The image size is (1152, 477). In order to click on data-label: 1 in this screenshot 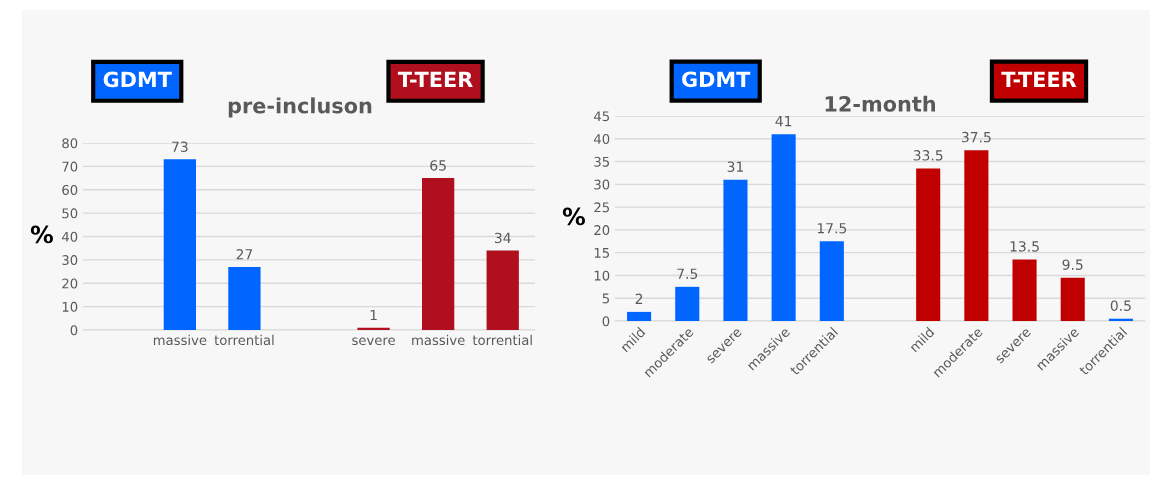, I will do `click(373, 315)`.